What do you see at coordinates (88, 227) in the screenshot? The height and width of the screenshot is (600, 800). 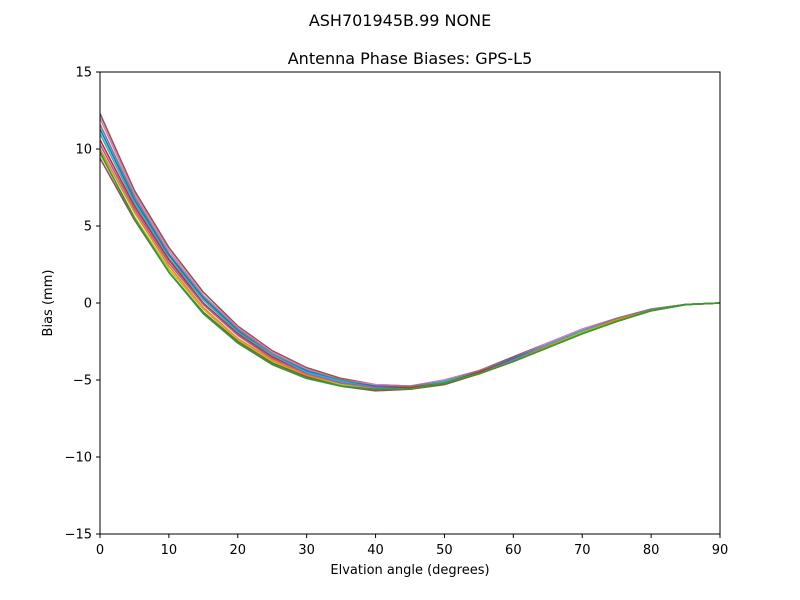 I see `y-tick-label: 5` at bounding box center [88, 227].